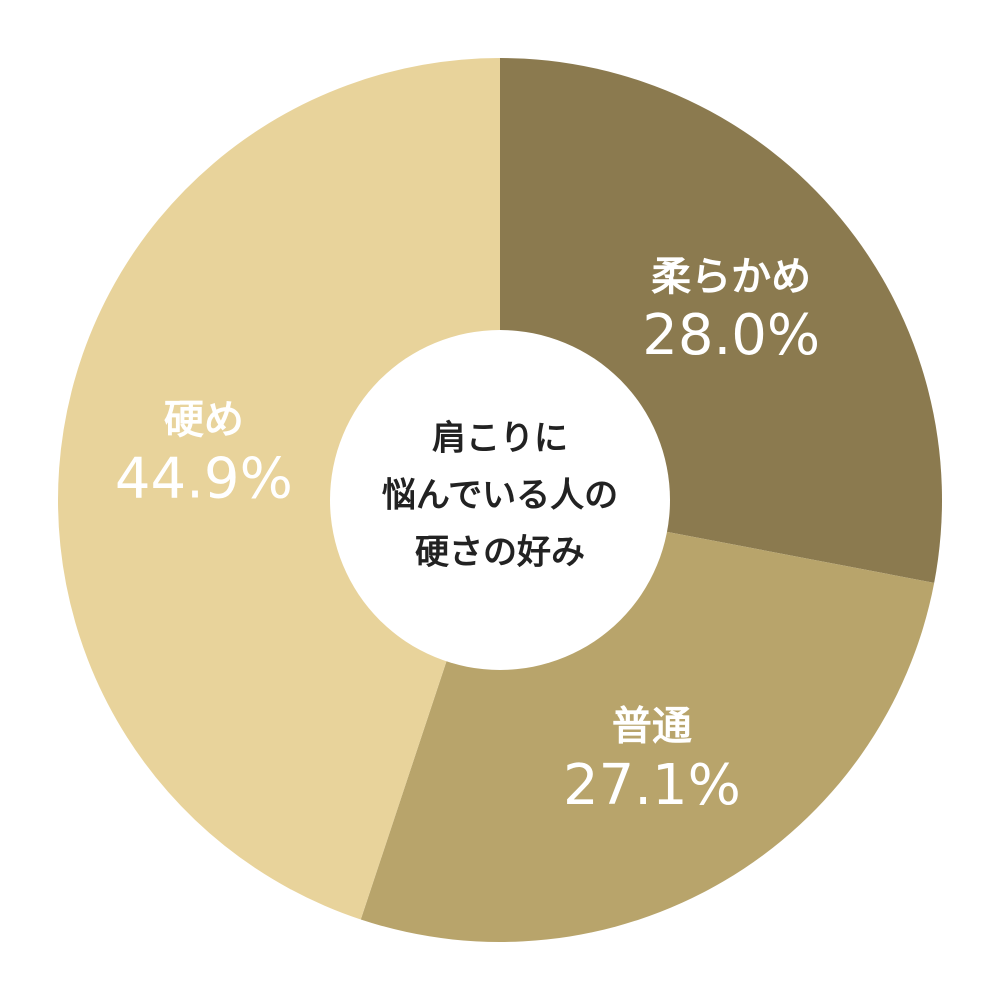  Describe the element at coordinates (500, 553) in the screenshot. I see `chart-title-line: 硬さの好み` at that location.